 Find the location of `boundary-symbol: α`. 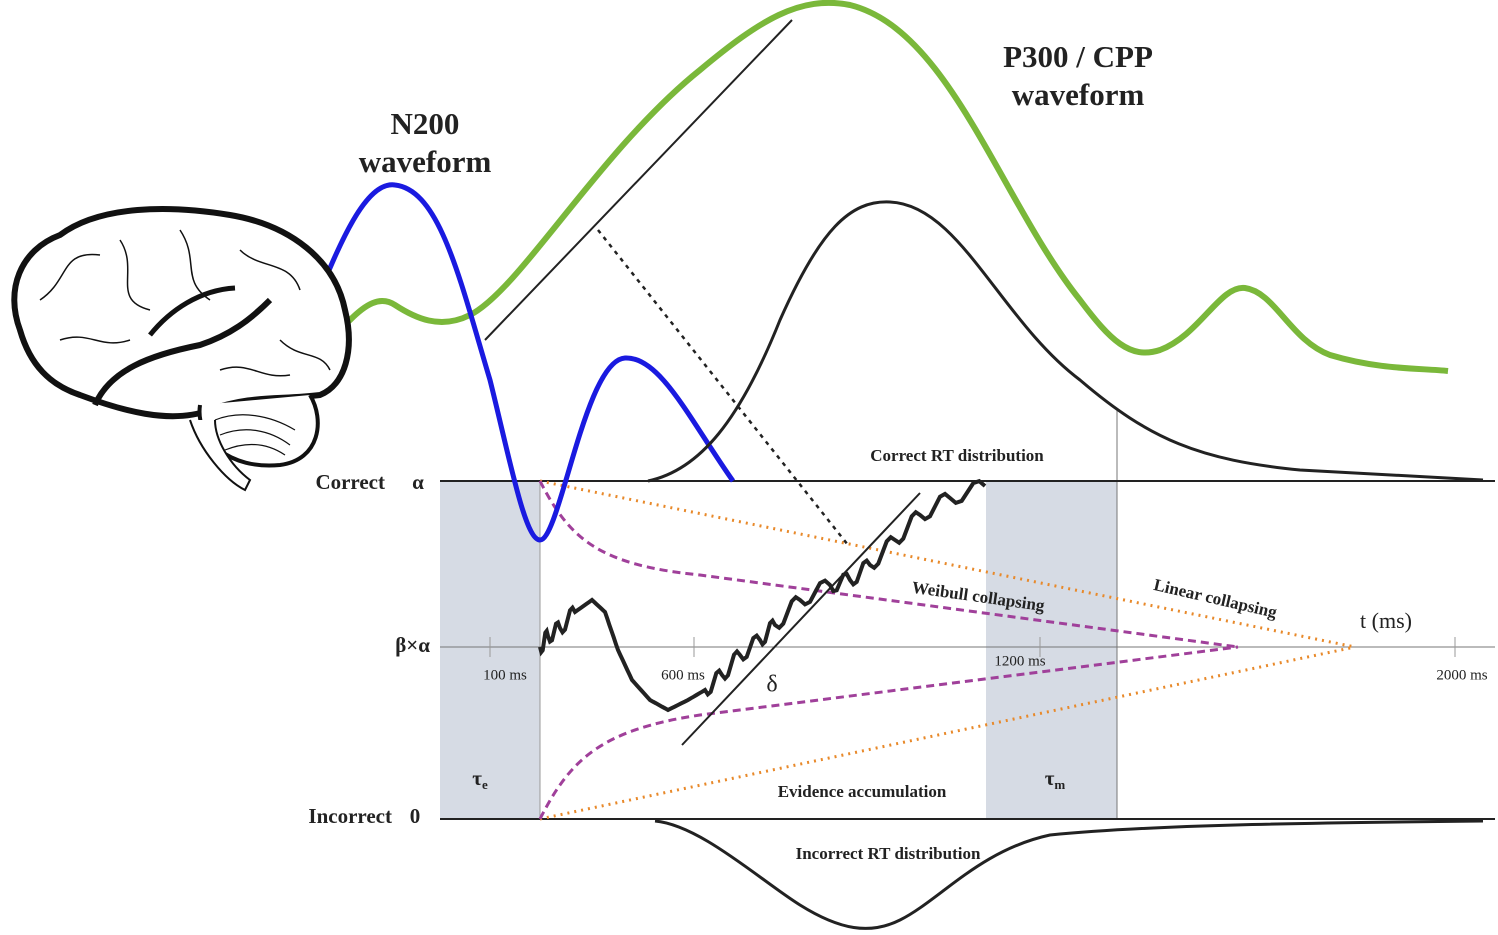

boundary-symbol: α is located at coordinates (418, 482).